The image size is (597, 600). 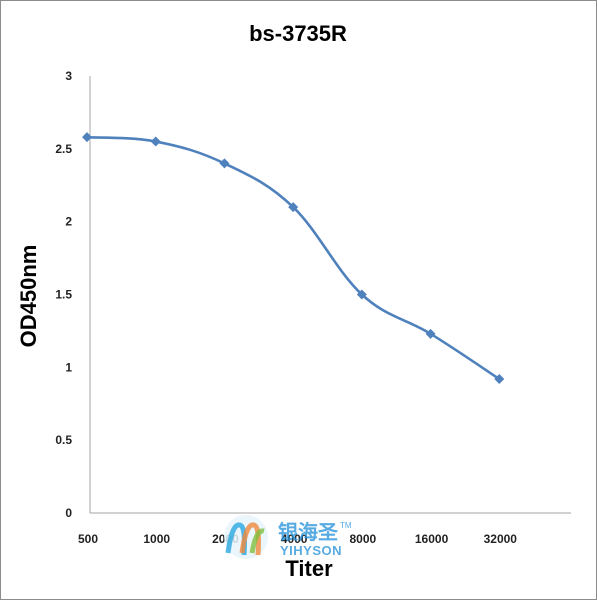 I want to click on y-tick-labels: 0 0.5 1 1.5 2 2.5 3, so click(x=63, y=294).